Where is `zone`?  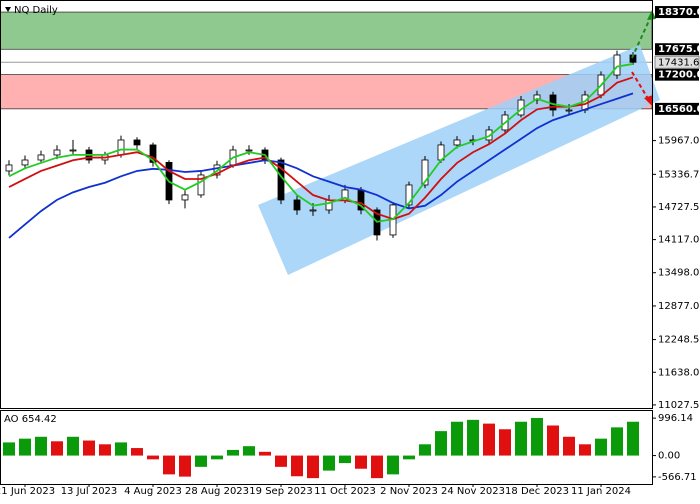 zone is located at coordinates (326, 30).